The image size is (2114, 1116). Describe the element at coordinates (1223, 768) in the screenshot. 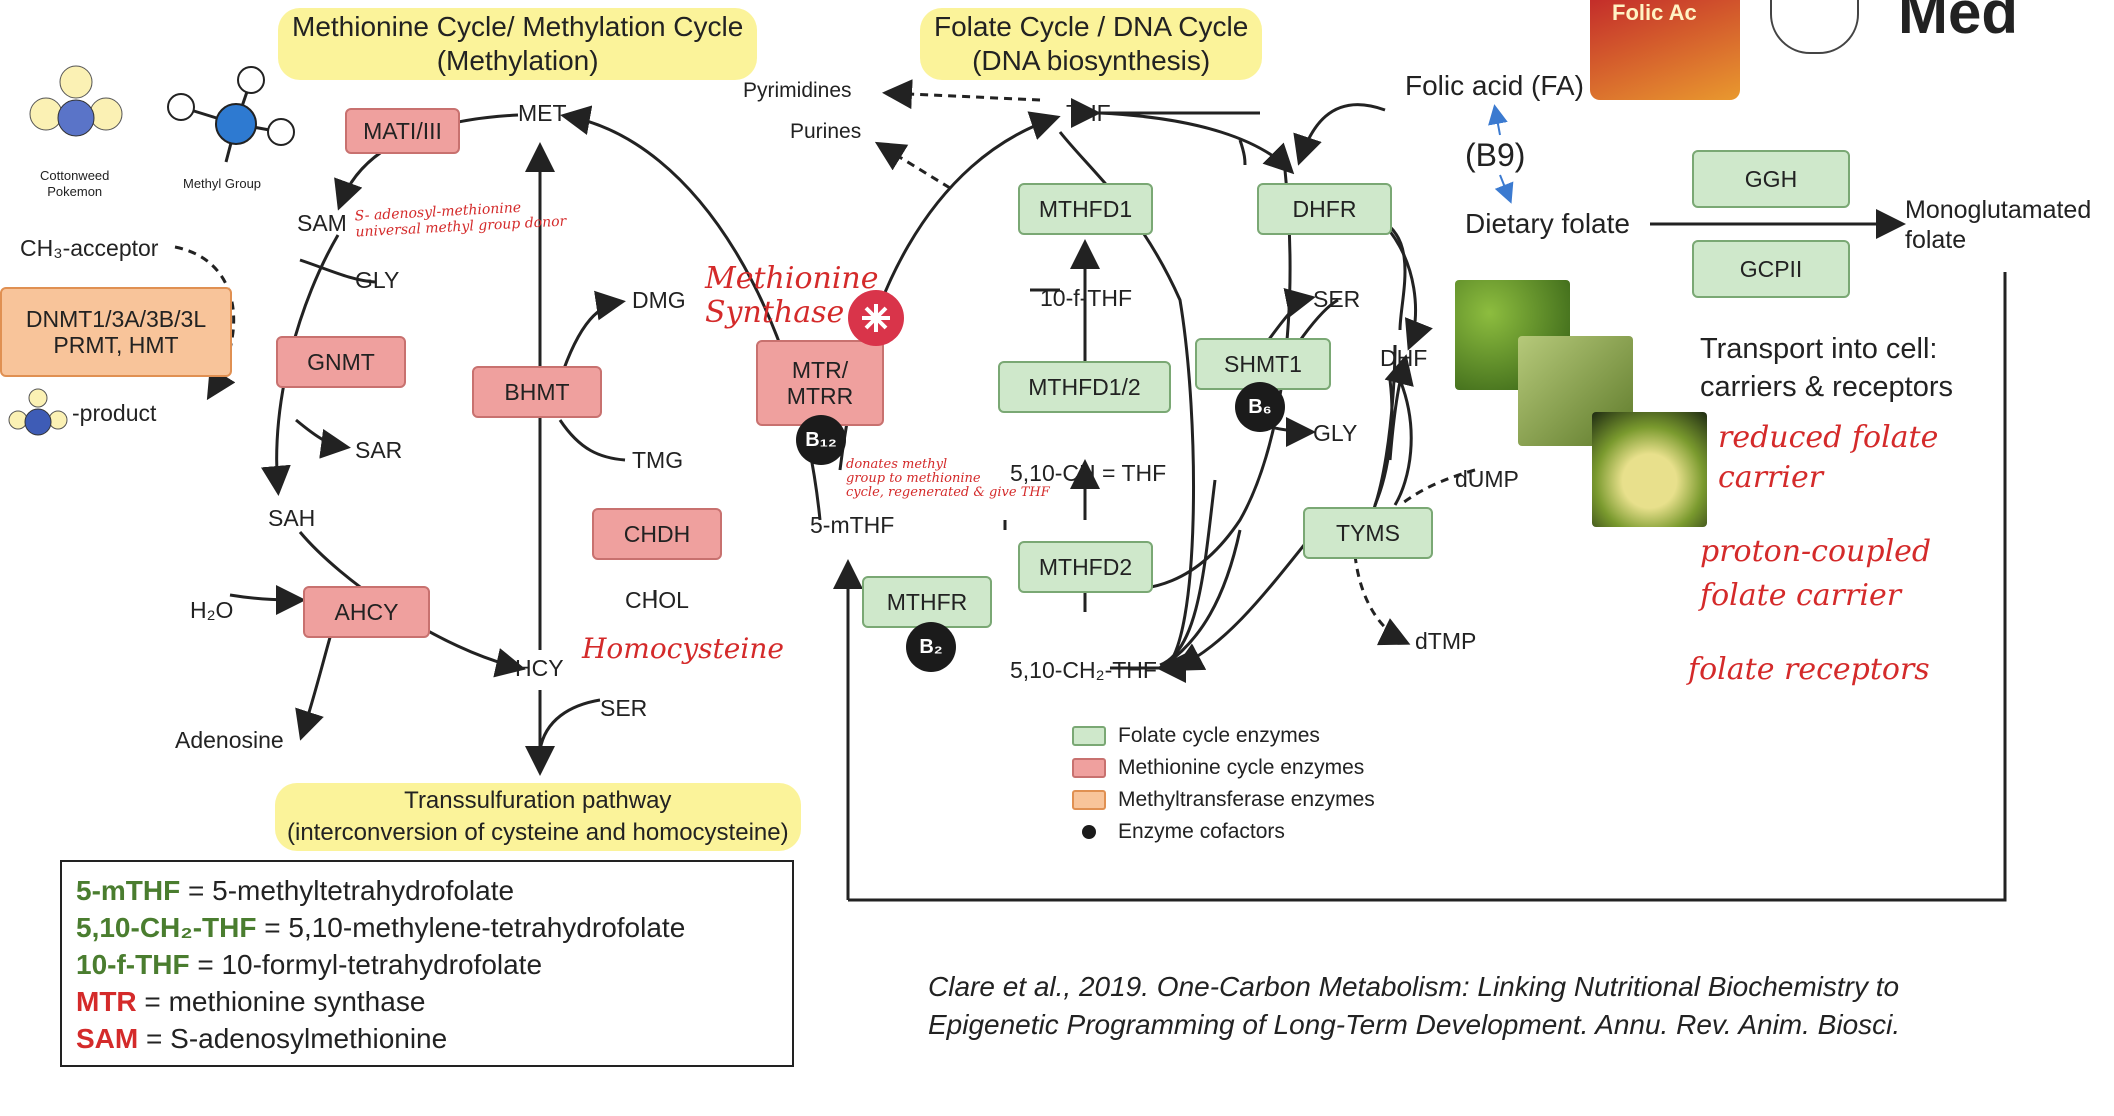

I see `legend-item-methionine: Methionine cycle enzymes` at that location.